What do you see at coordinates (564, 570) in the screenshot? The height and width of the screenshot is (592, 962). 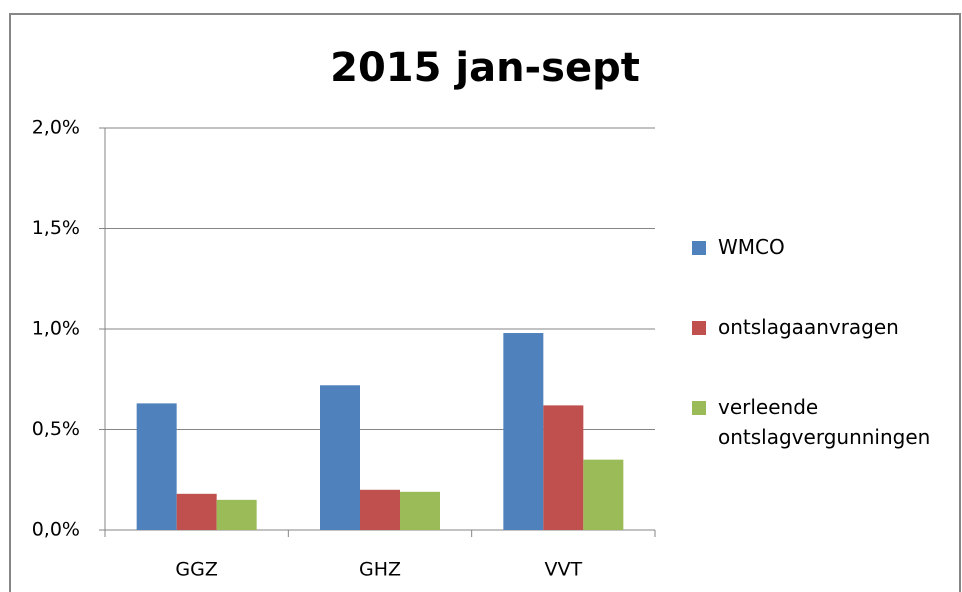 I see `x-tick-label: VVT` at bounding box center [564, 570].